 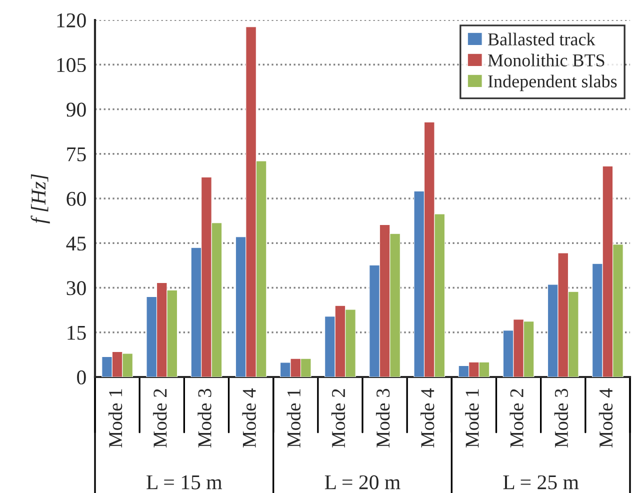 What do you see at coordinates (71, 65) in the screenshot?
I see `y-tick-label: 105` at bounding box center [71, 65].